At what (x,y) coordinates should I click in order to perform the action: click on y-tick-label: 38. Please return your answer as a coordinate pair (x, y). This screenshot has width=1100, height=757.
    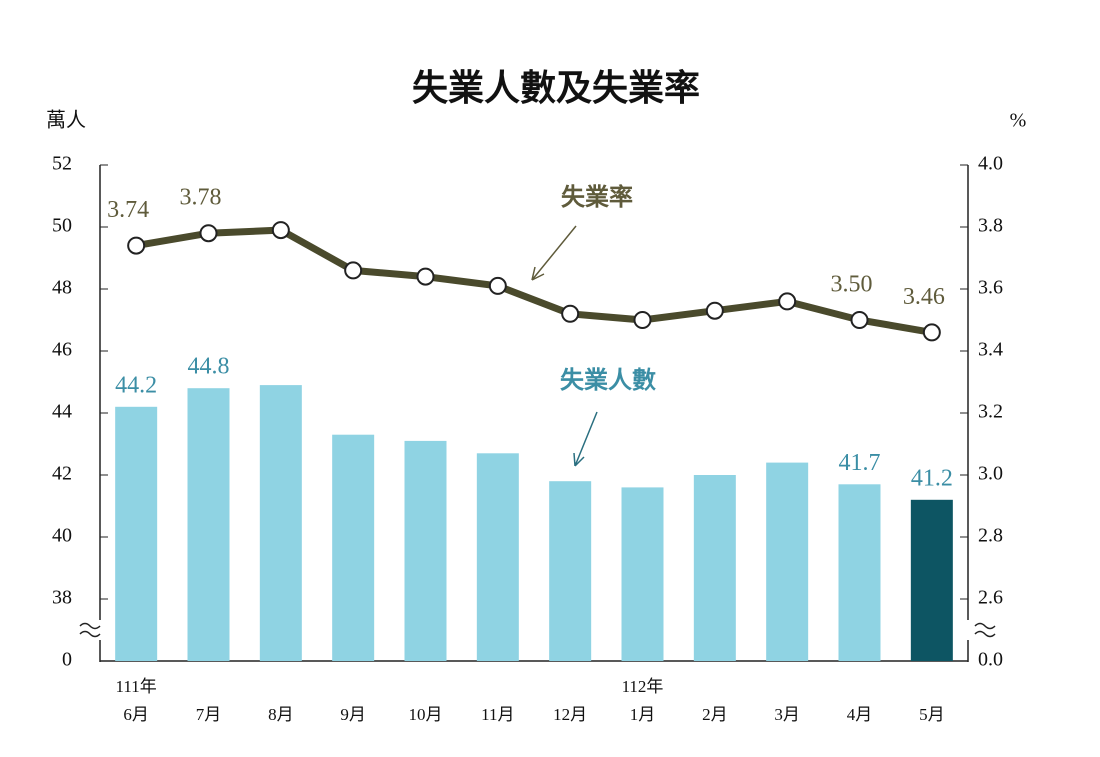
    Looking at the image, I should click on (62, 598).